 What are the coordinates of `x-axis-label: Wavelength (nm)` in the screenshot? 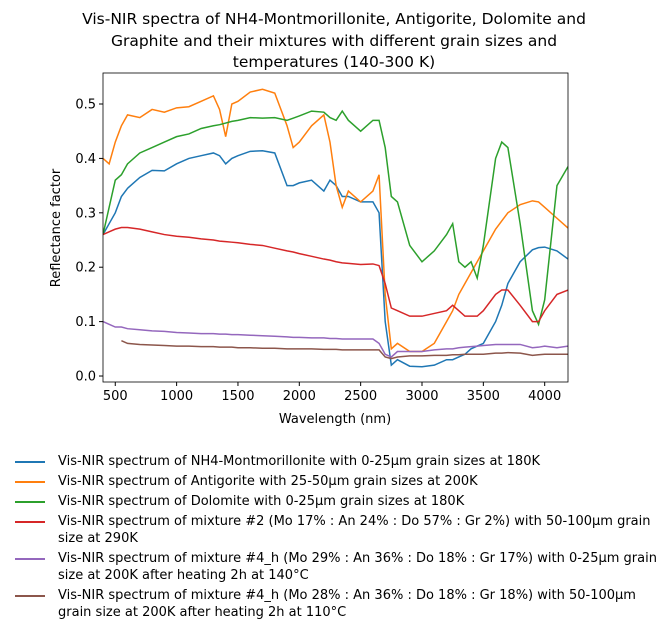 It's located at (335, 419).